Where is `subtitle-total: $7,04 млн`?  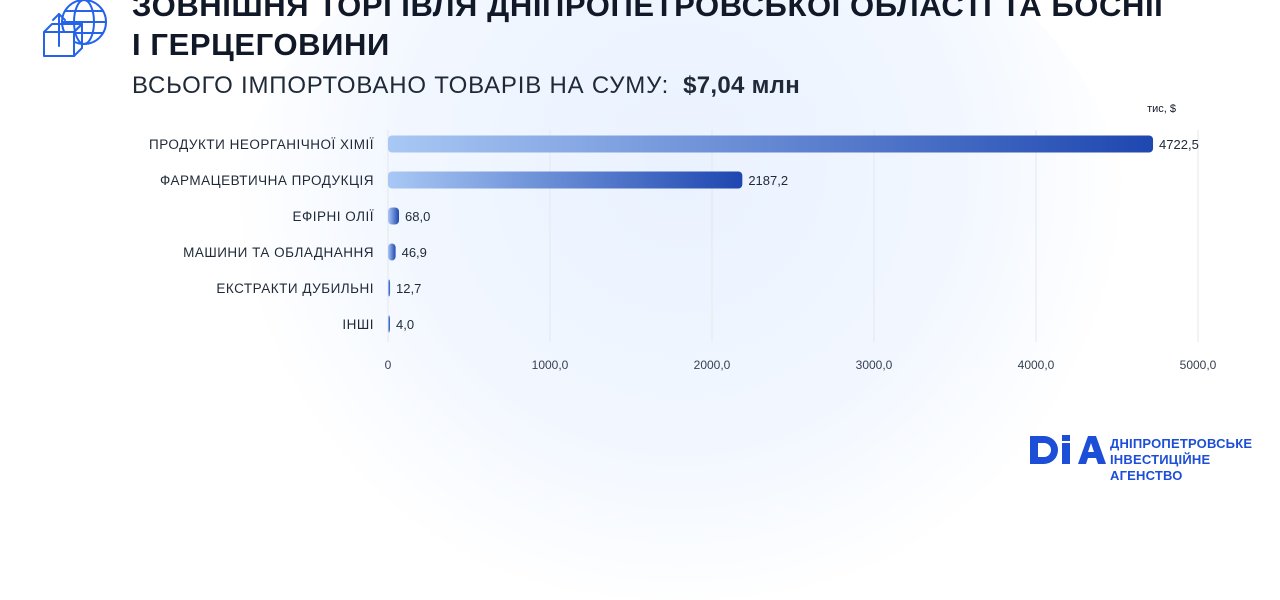
subtitle-total: $7,04 млн is located at coordinates (741, 85).